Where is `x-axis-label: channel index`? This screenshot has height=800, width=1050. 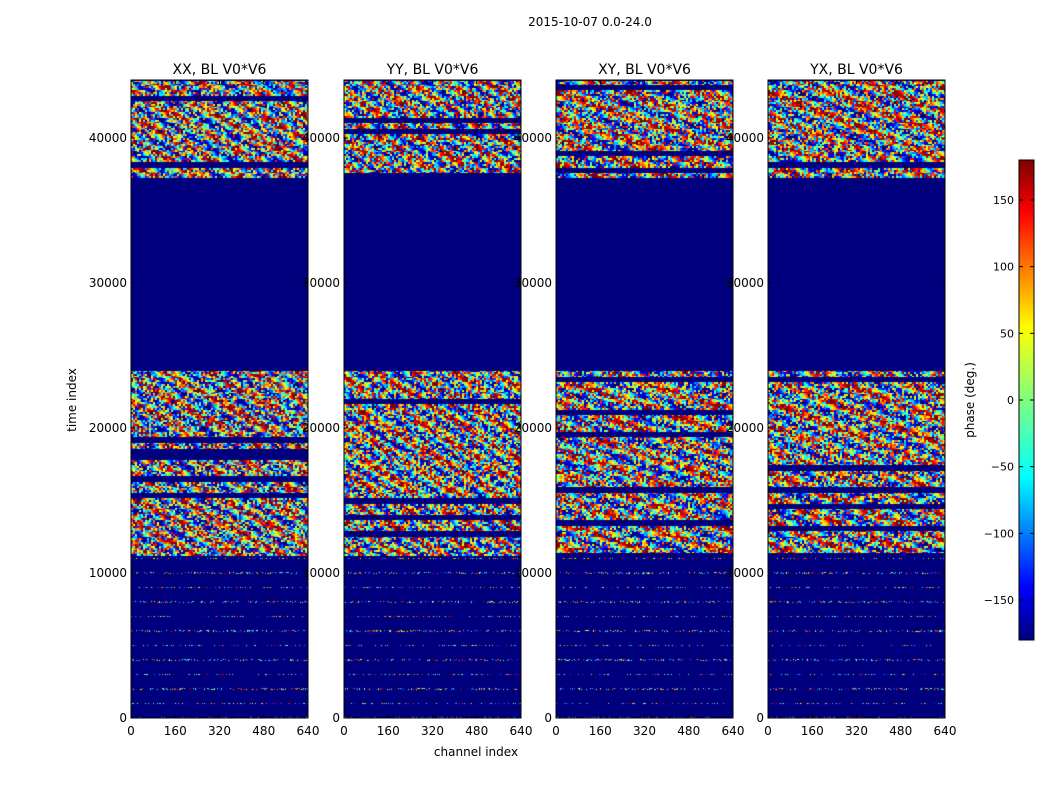 x-axis-label: channel index is located at coordinates (476, 752).